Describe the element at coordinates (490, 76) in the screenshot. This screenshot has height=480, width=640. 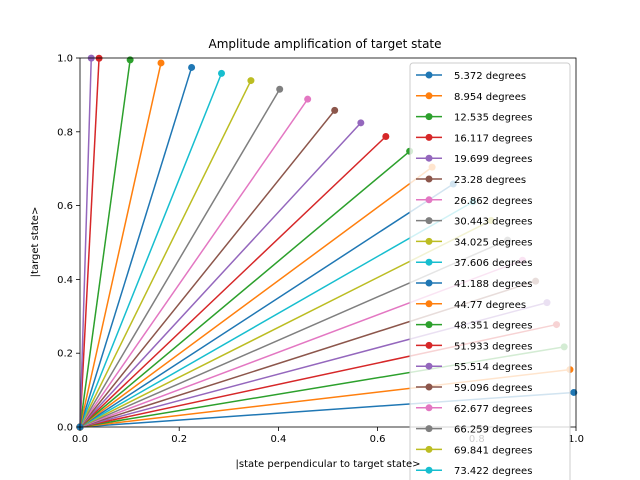
I see `legend-label: 5.372 degrees` at that location.